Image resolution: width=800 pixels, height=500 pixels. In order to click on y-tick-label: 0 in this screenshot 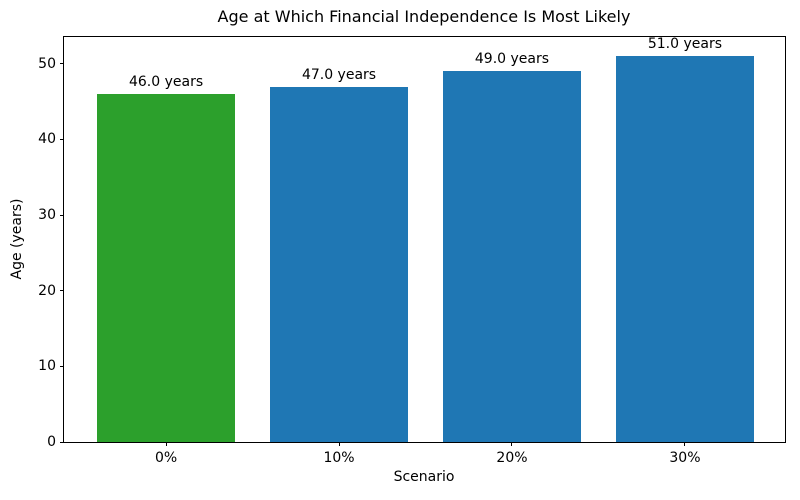, I will do `click(51, 442)`.